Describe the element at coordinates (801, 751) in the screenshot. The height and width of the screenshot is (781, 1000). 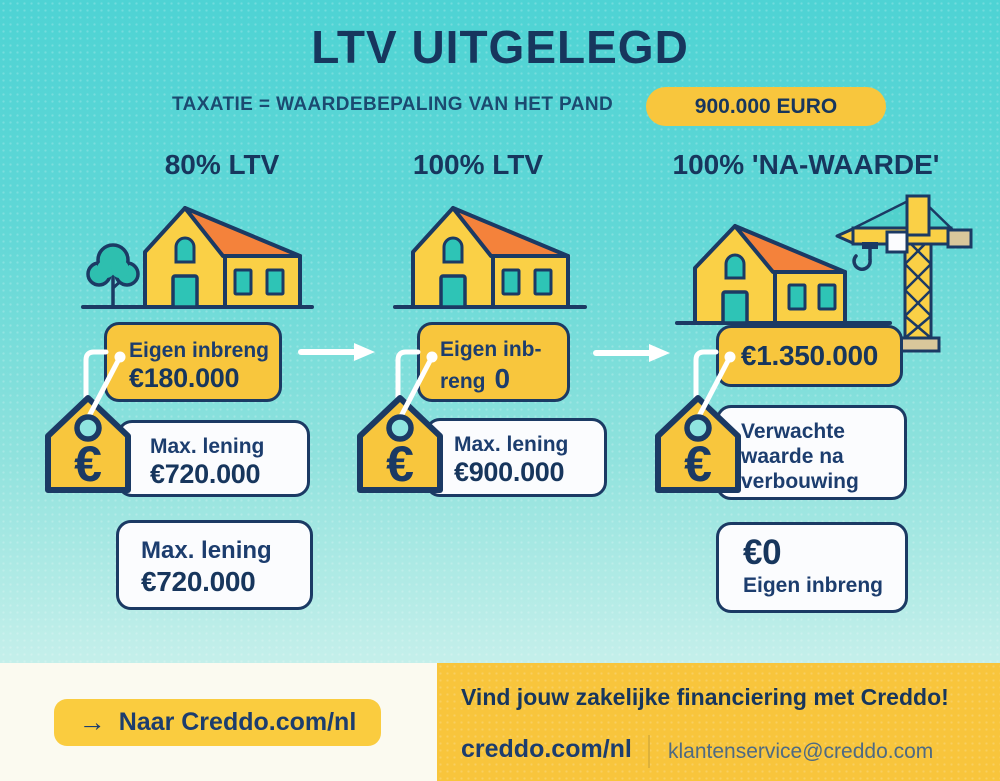
I see `support-email: klantenservice@creddo.com` at that location.